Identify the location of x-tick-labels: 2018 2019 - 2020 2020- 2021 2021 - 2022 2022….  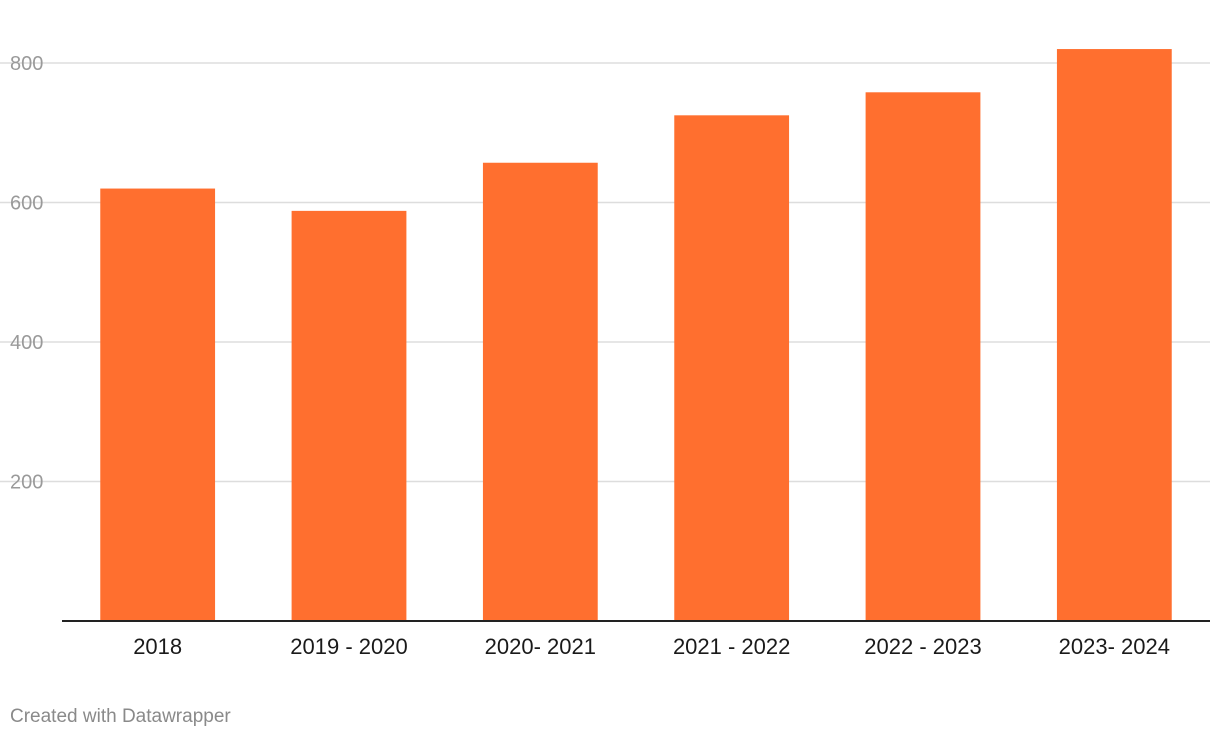
(651, 646).